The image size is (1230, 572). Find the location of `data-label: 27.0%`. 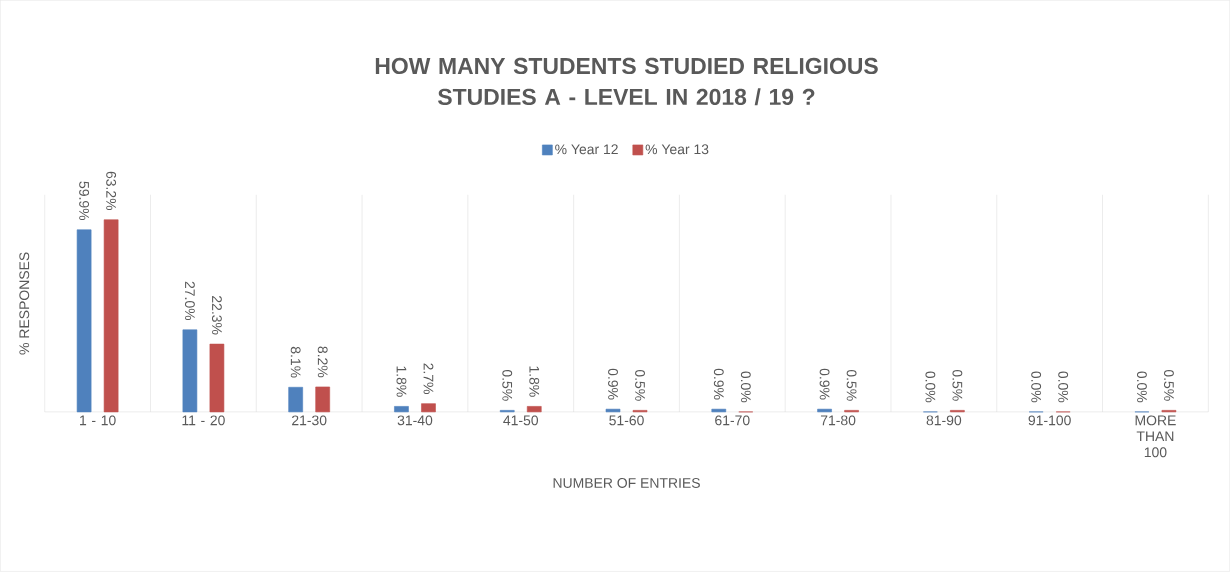

data-label: 27.0% is located at coordinates (189, 301).